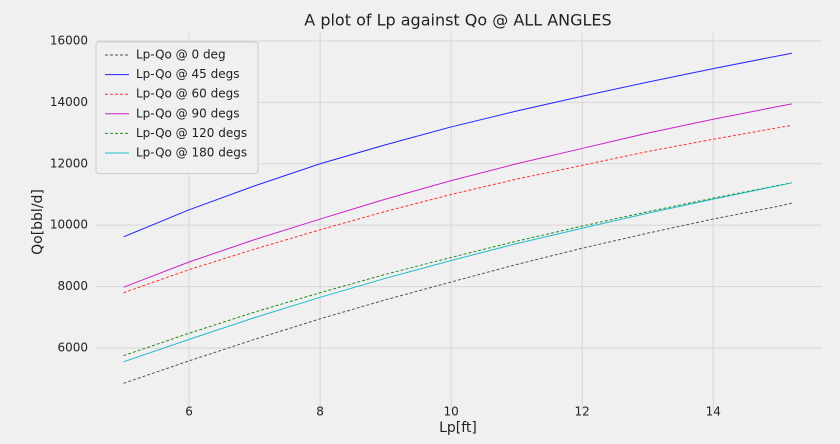  I want to click on legend-box, so click(177, 108).